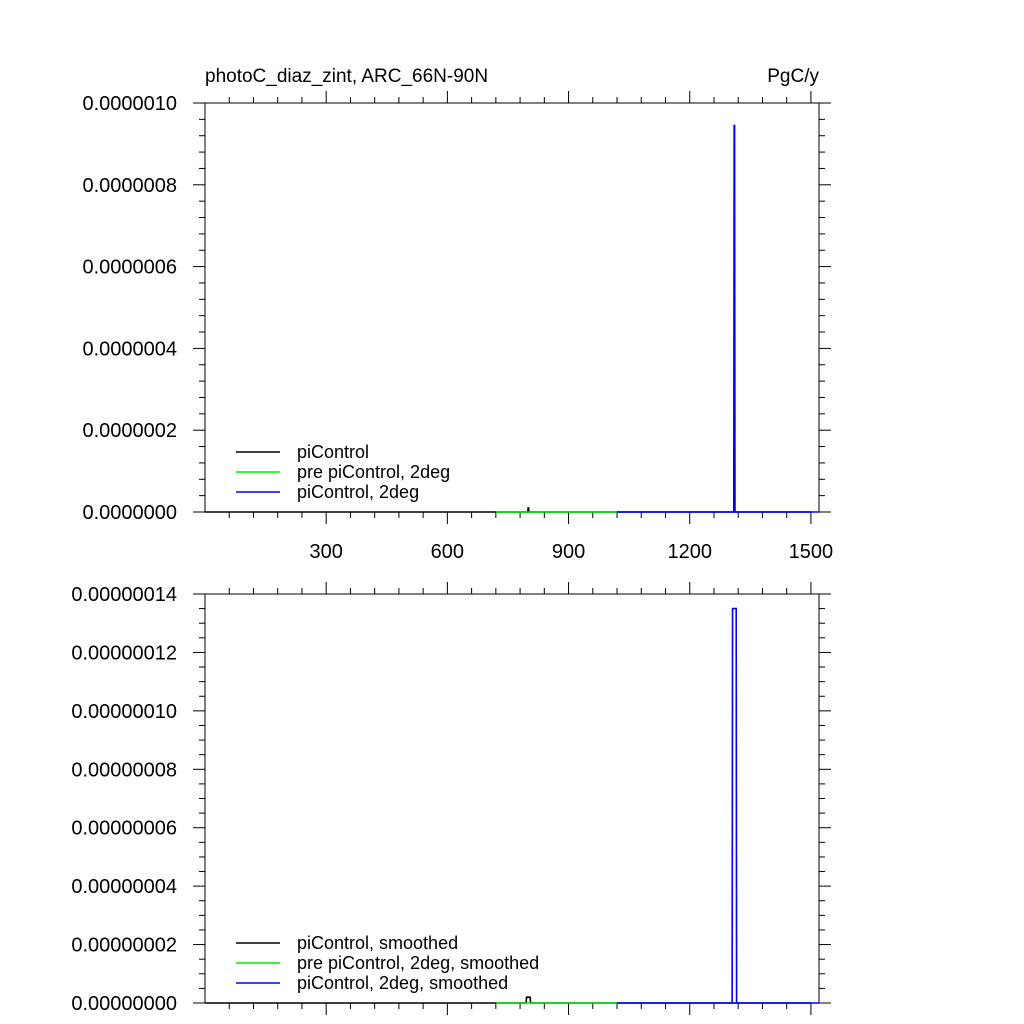 Image resolution: width=1024 pixels, height=1024 pixels. I want to click on x-tick-label: 1500, so click(811, 552).